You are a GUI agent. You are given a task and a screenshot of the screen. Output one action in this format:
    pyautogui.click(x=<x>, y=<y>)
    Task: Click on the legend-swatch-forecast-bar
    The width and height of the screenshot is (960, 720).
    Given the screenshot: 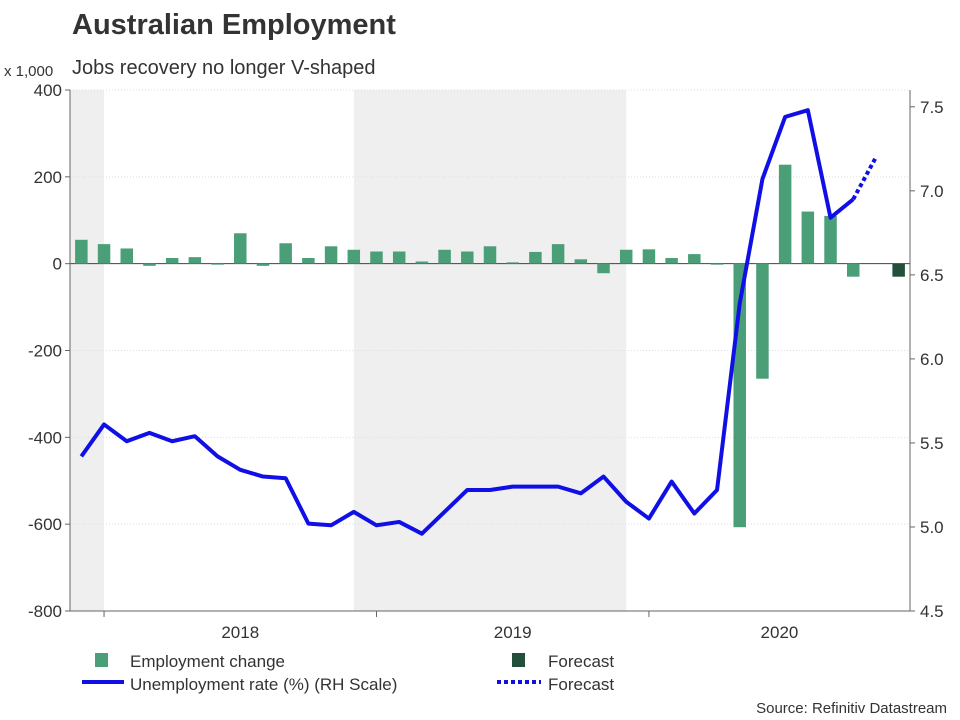 What is the action you would take?
    pyautogui.click(x=518, y=660)
    